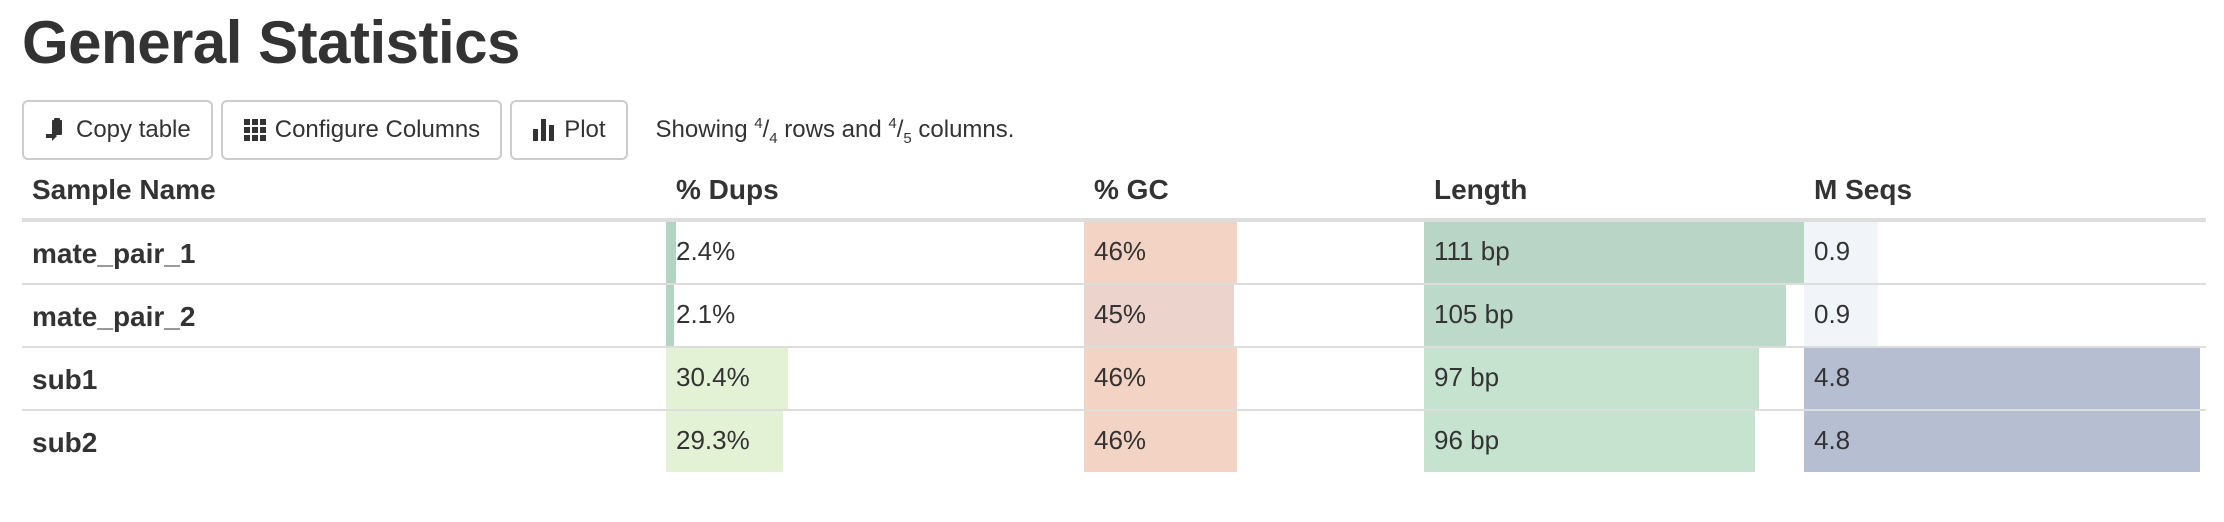 This screenshot has height=522, width=2224. I want to click on configure-columns-label: Configure Columns, so click(377, 129).